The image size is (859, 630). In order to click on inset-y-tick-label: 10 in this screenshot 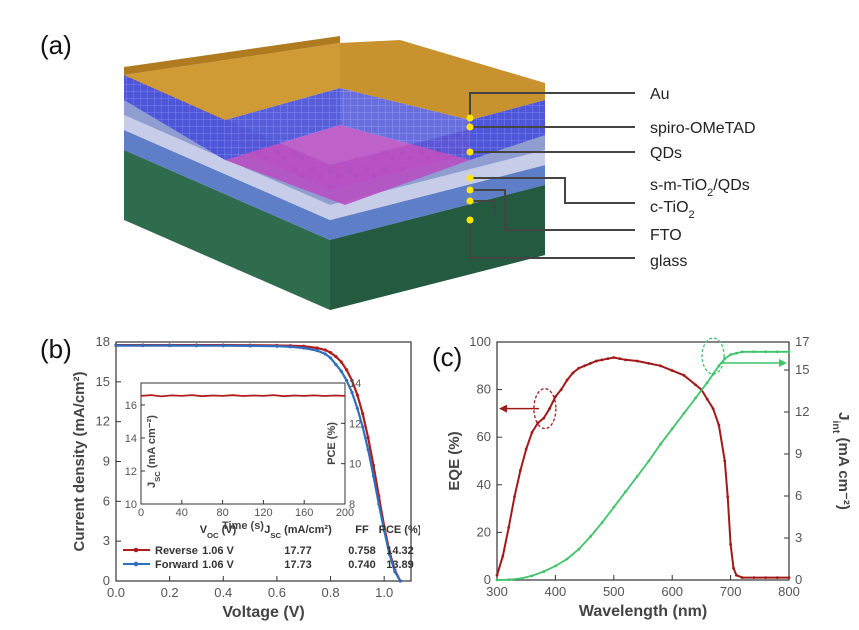, I will do `click(131, 505)`.